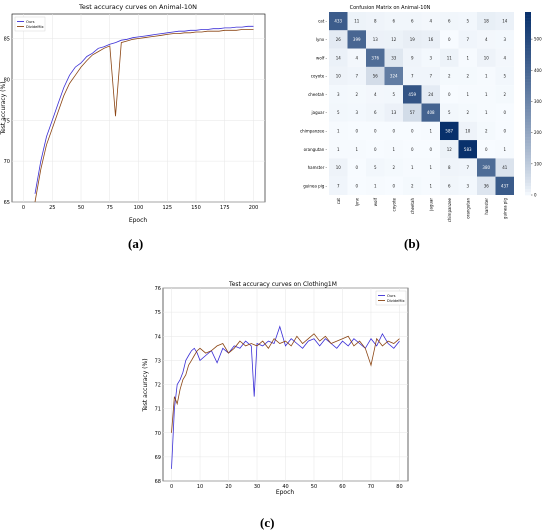 This screenshot has height=532, width=550. I want to click on colorbar-tick-label: 500, so click(538, 39).